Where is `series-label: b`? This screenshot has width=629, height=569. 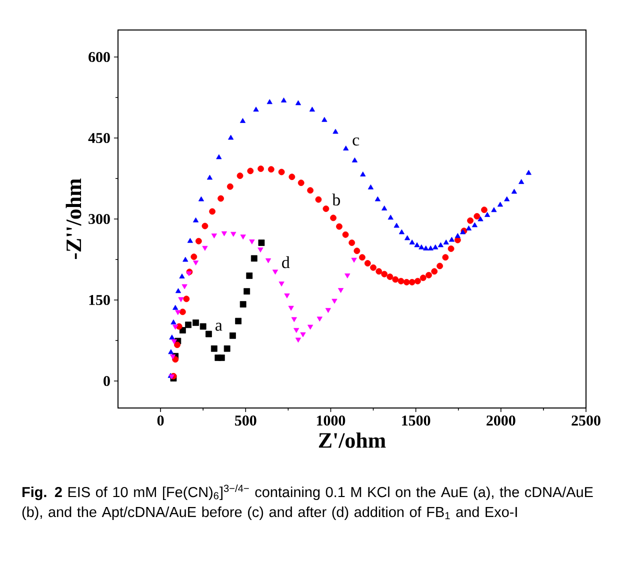
series-label: b is located at coordinates (336, 200).